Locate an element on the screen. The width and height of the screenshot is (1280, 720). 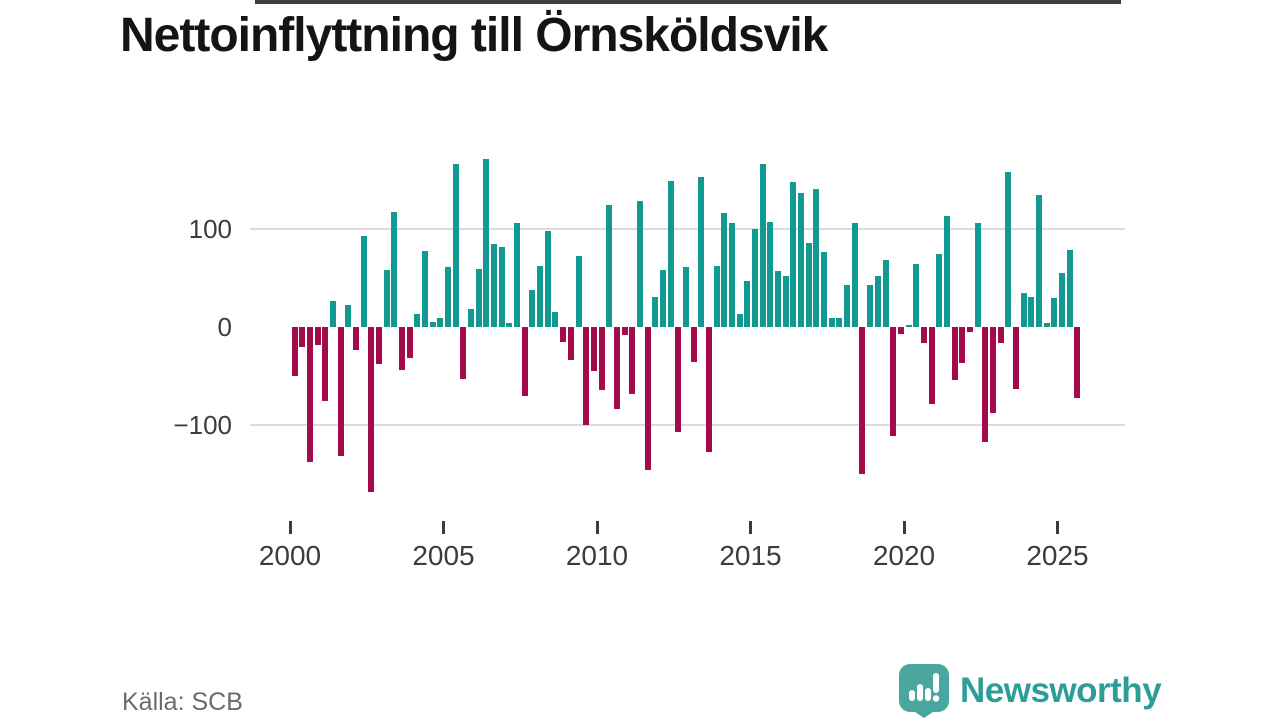
newsworthy-wordmark: Newsworthy is located at coordinates (1061, 690).